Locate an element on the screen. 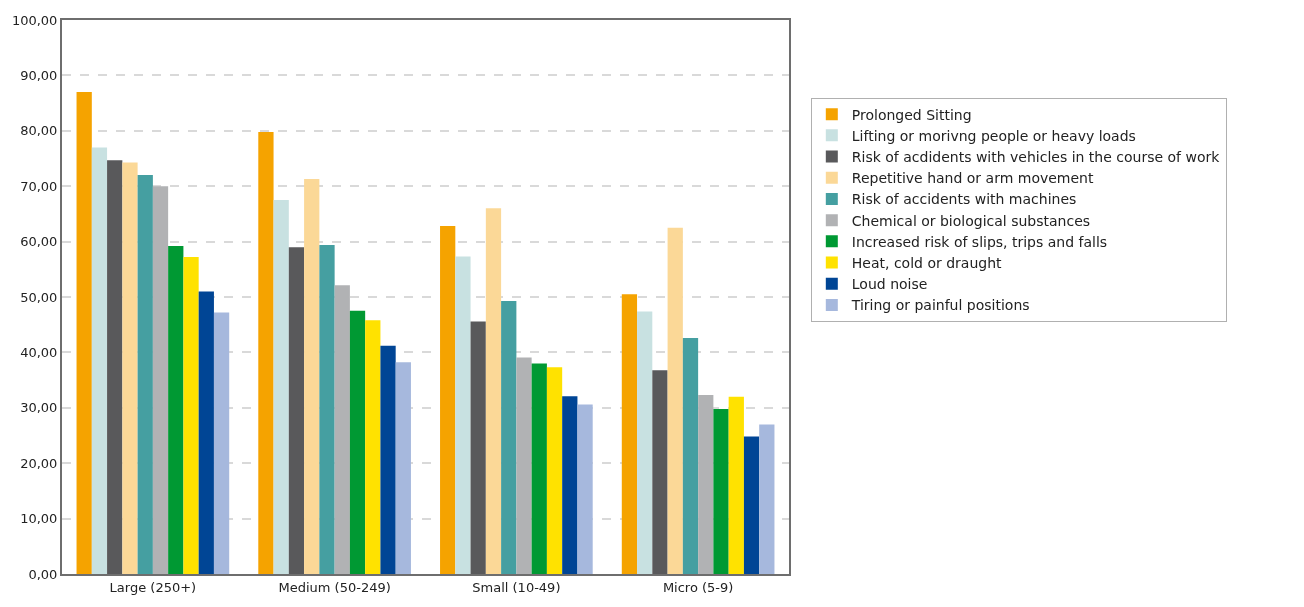 The image size is (1304, 607). x-tick-label: Small (10-49) is located at coordinates (516, 587).